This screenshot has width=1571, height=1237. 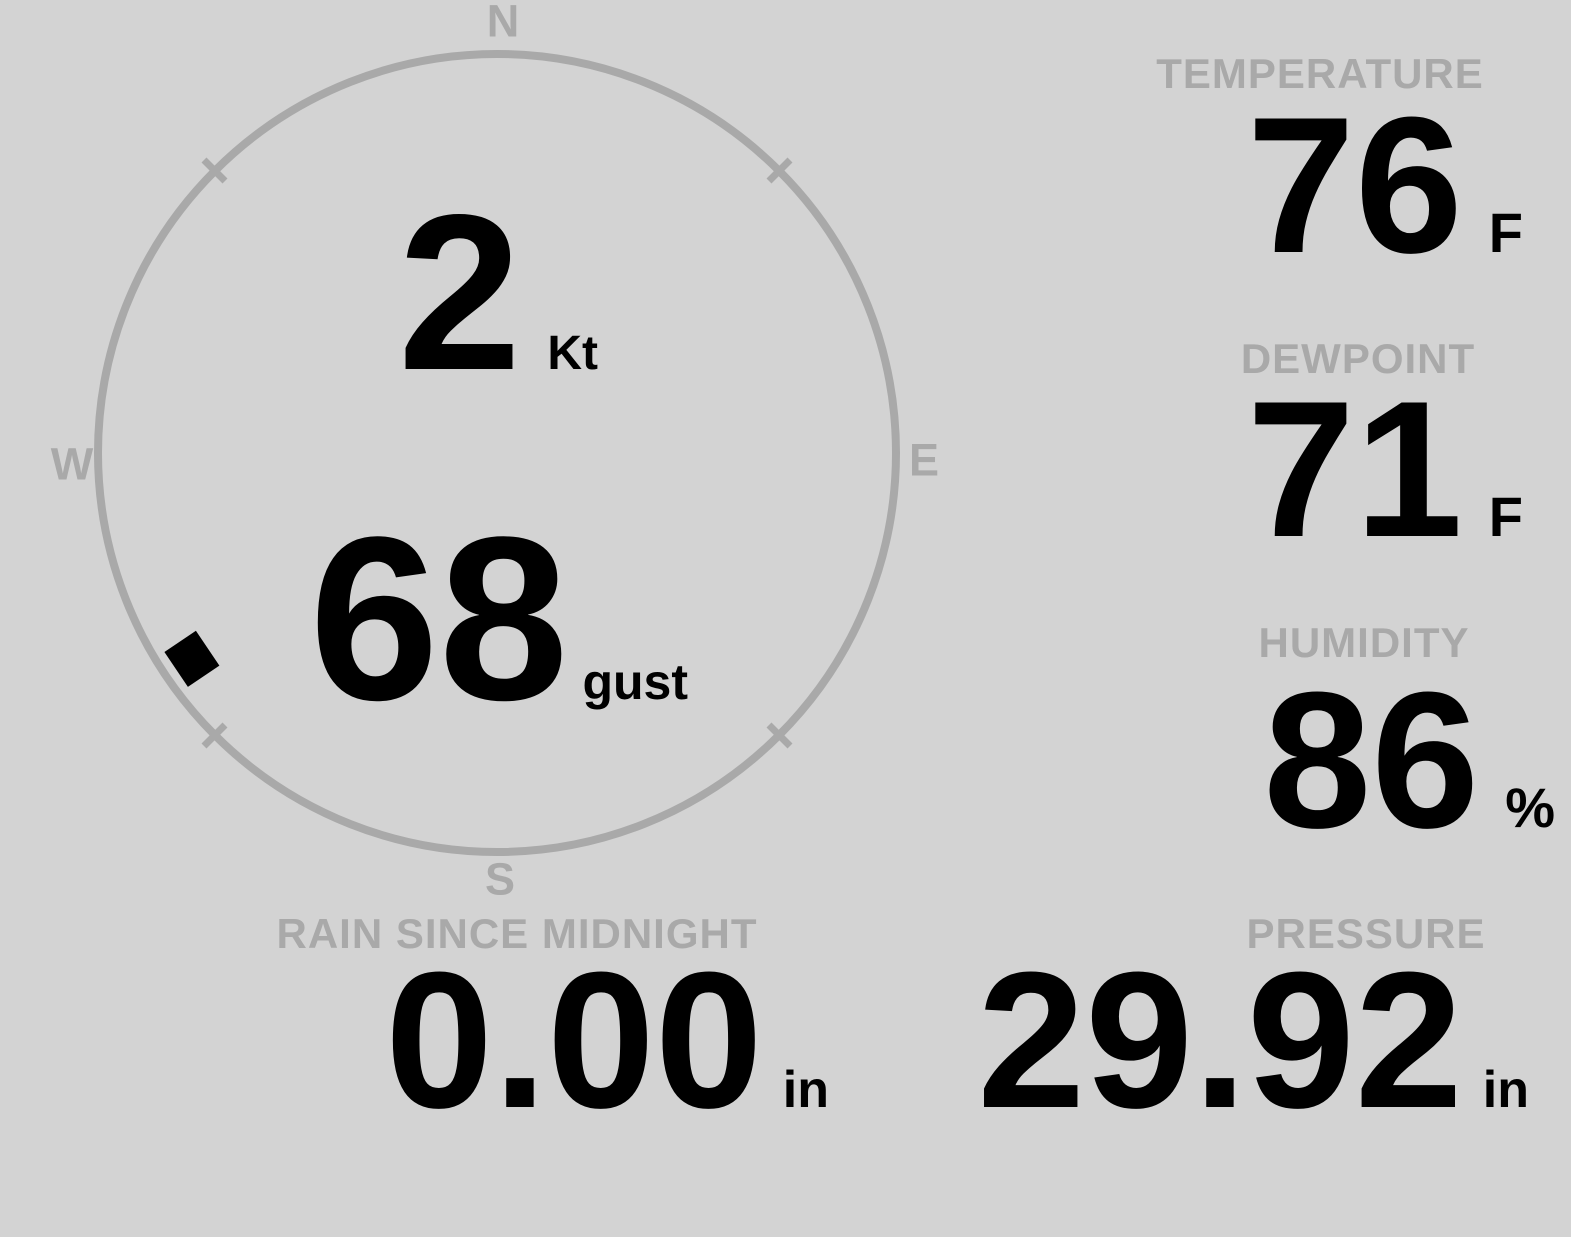 I want to click on humidity-value-row: 86 %, so click(x=1409, y=761).